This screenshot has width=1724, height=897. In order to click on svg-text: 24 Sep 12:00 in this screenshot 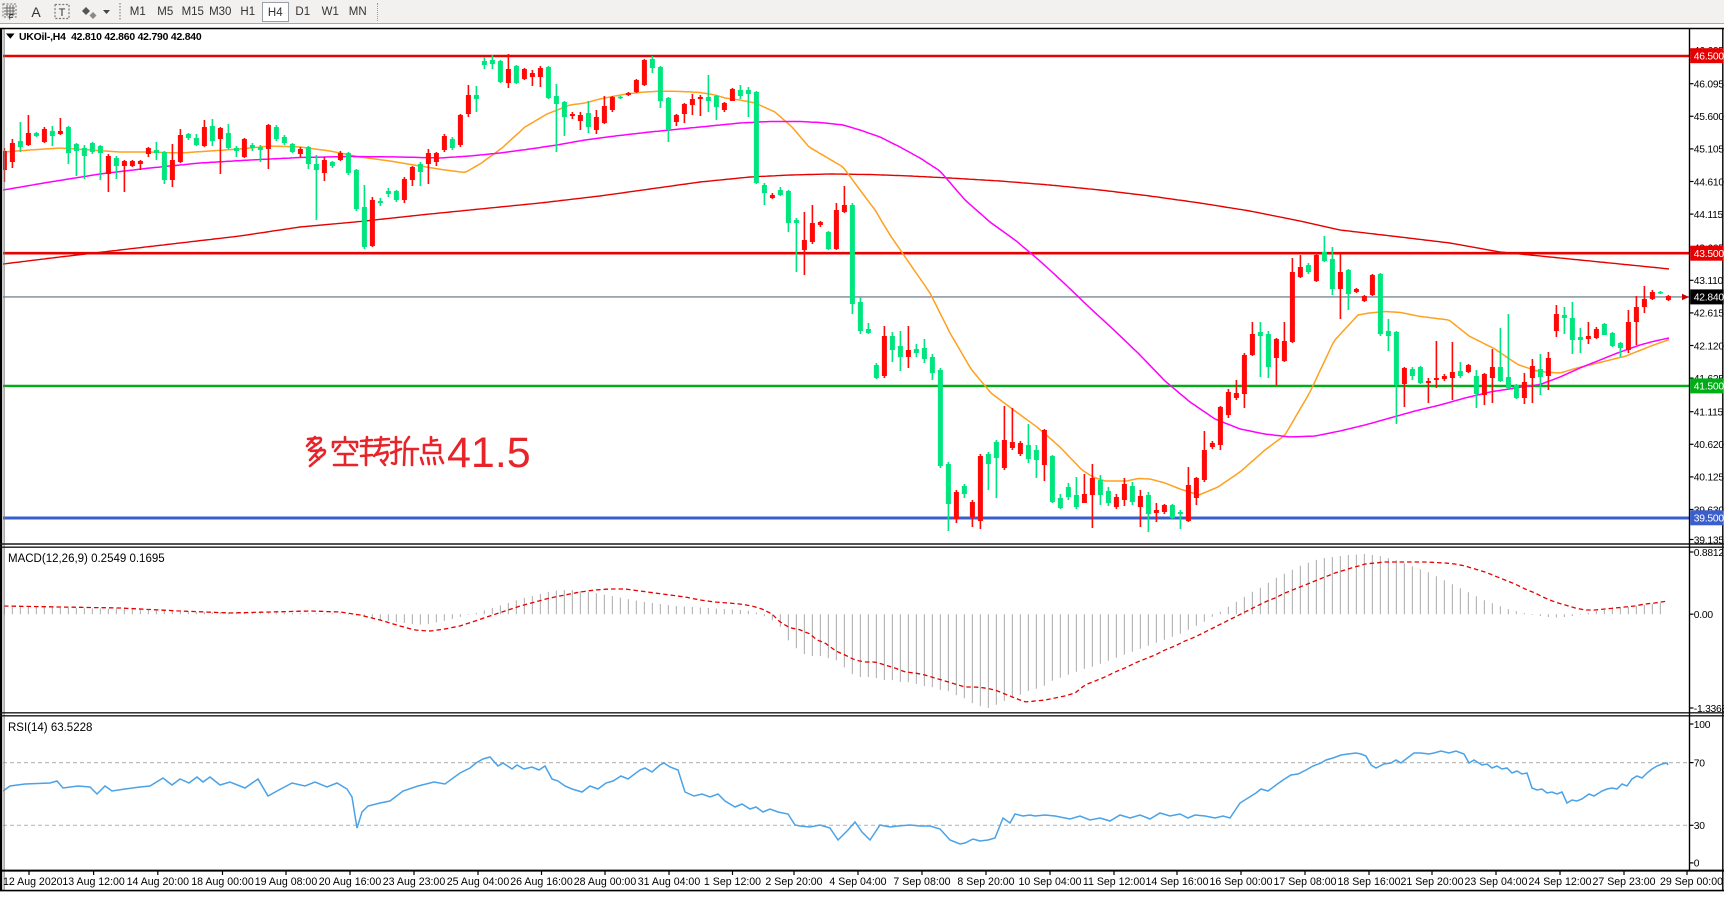, I will do `click(1559, 882)`.